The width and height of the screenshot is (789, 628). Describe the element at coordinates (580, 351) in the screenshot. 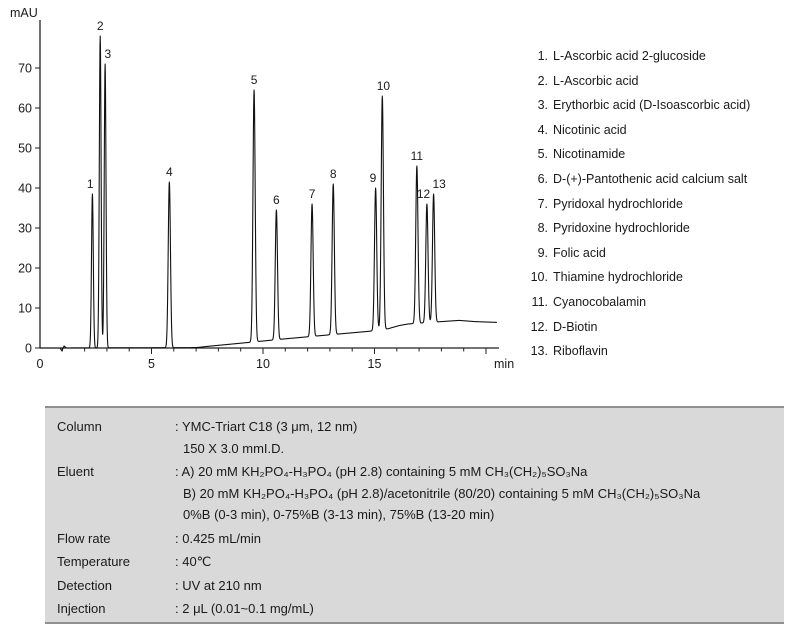

I see `legend-item-name: Riboflavin` at that location.